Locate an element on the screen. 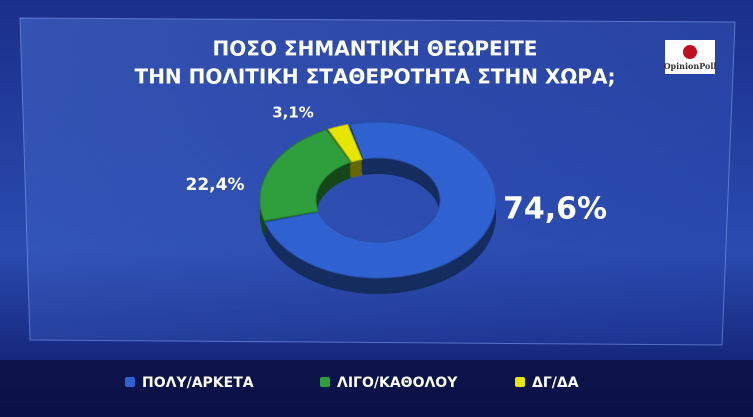 The width and height of the screenshot is (753, 417). logo-text: OpinionPoll is located at coordinates (690, 66).